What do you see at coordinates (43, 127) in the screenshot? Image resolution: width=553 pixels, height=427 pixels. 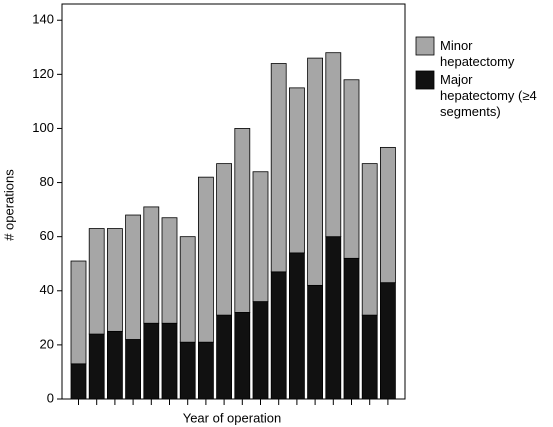 I see `y-tick-label: 100` at bounding box center [43, 127].